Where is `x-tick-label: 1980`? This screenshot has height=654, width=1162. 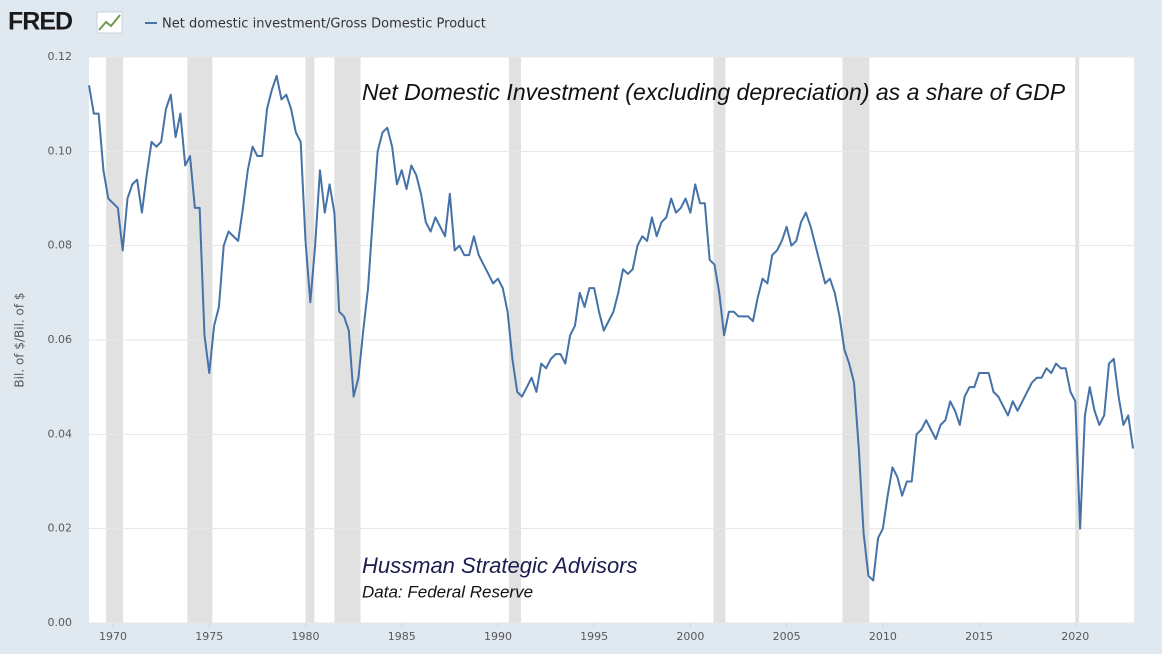 x-tick-label: 1980 is located at coordinates (306, 636).